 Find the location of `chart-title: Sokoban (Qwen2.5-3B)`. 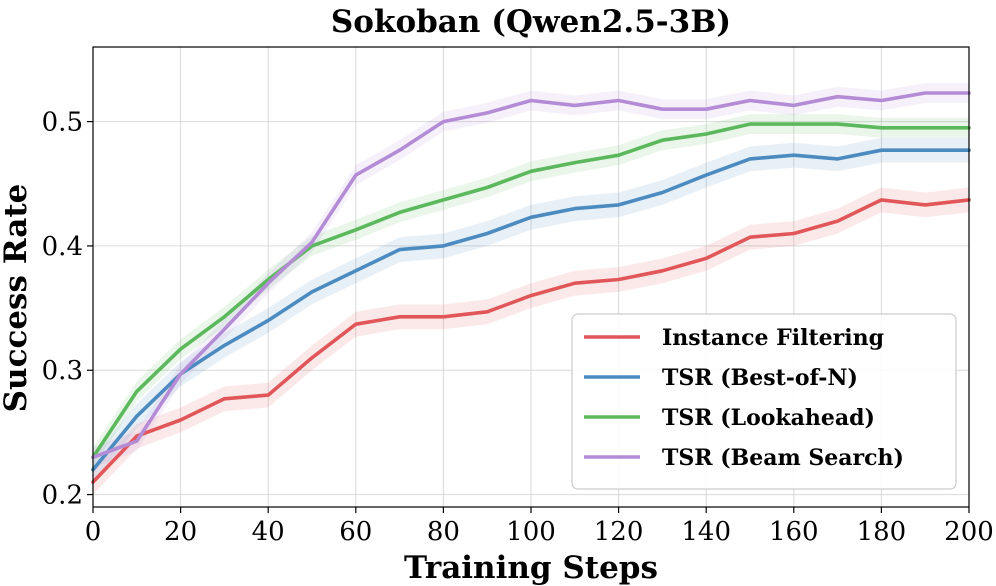

chart-title: Sokoban (Qwen2.5-3B) is located at coordinates (531, 22).